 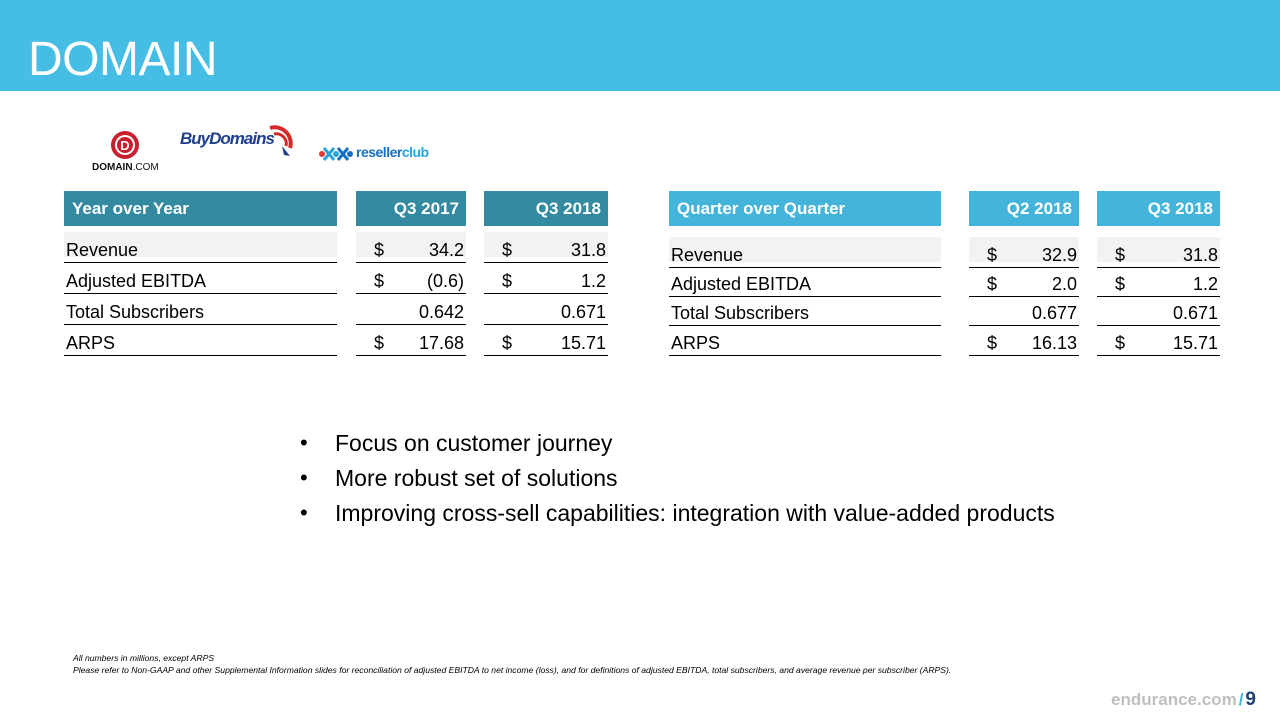 What do you see at coordinates (1024, 343) in the screenshot?
I see `qoq-row-arps-q2-2018: $16.13` at bounding box center [1024, 343].